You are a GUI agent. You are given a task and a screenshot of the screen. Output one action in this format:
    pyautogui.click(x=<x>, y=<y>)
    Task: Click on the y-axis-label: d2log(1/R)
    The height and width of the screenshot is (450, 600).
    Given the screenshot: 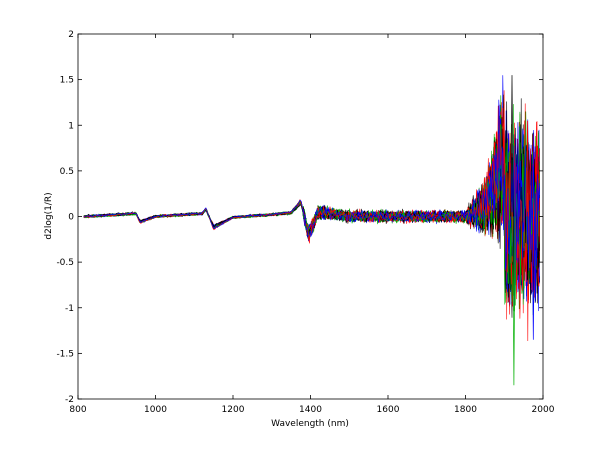 What is the action you would take?
    pyautogui.click(x=49, y=215)
    